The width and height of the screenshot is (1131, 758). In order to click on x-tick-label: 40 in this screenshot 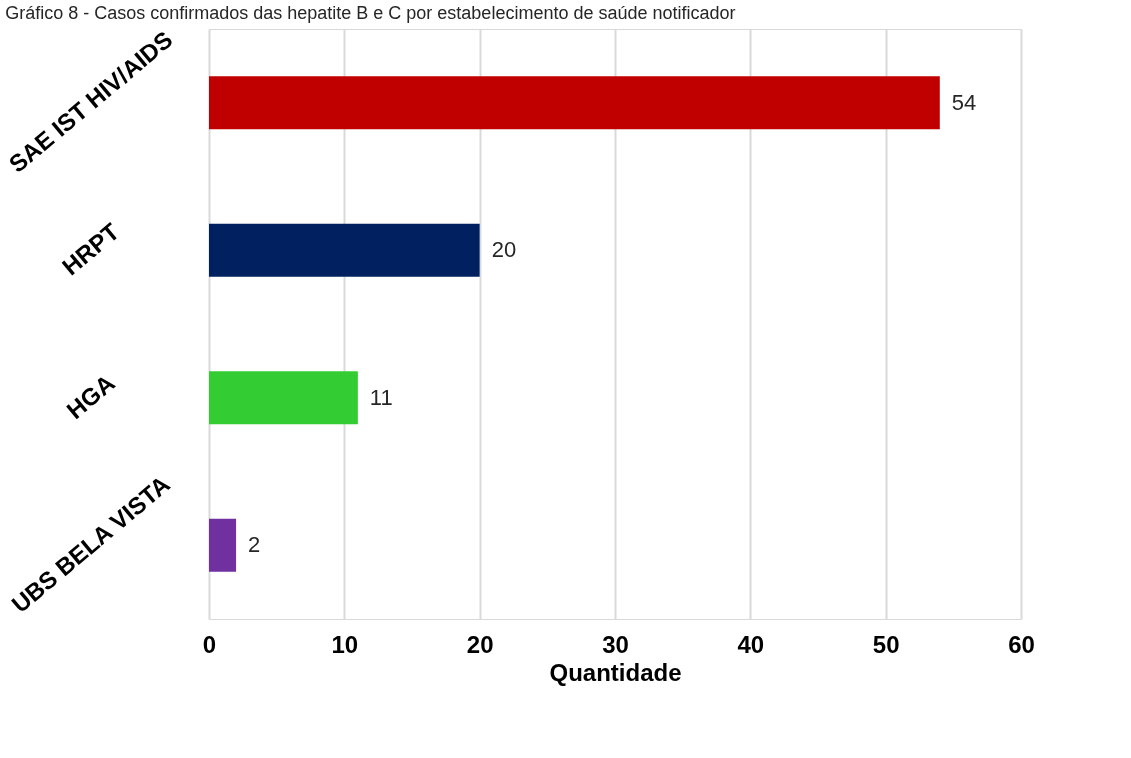, I will do `click(751, 644)`.